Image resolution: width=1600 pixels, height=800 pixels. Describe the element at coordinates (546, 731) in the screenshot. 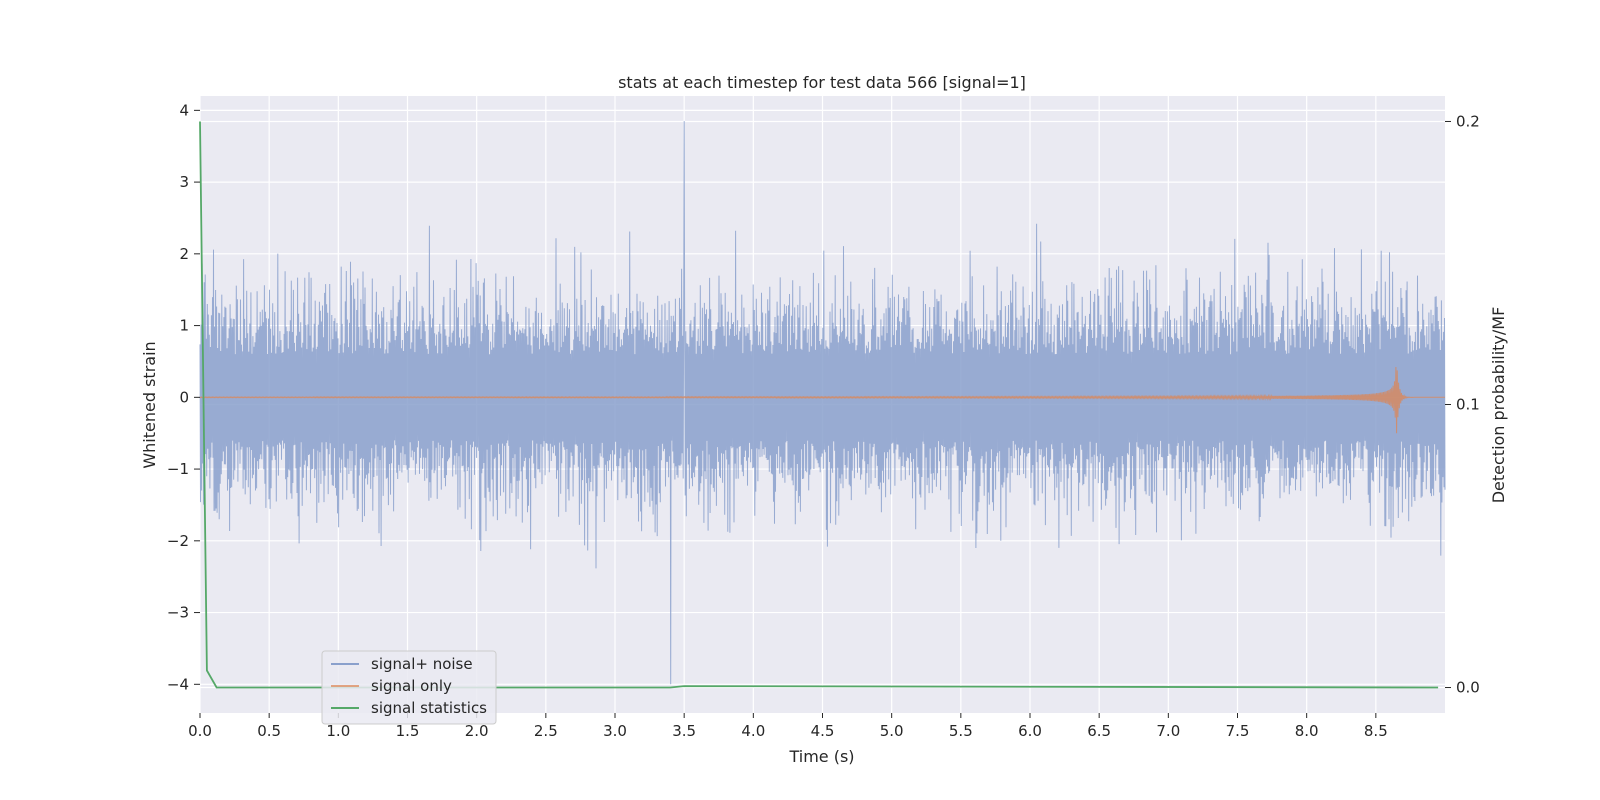

I see `x-tick-label: 2.5` at that location.